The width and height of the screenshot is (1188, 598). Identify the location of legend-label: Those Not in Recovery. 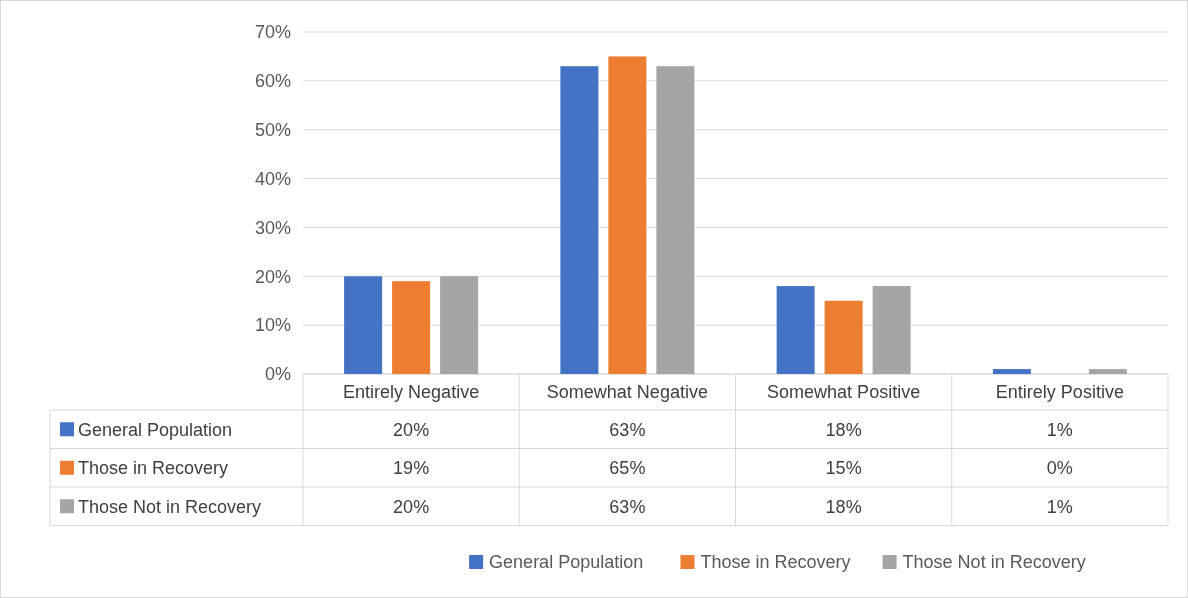
(994, 562).